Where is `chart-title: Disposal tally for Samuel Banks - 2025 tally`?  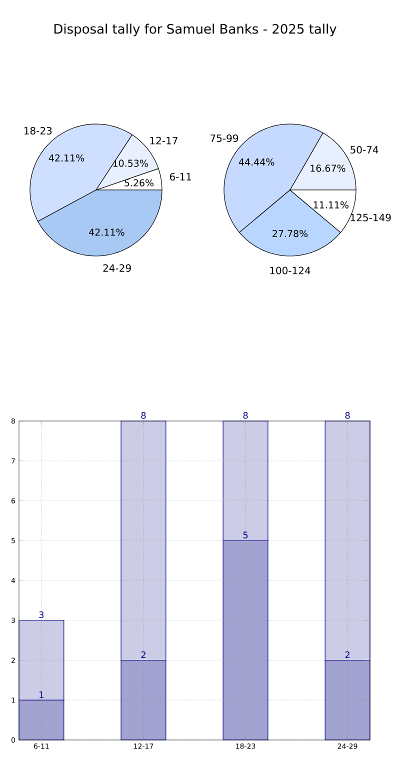 chart-title: Disposal tally for Samuel Banks - 2025 tally is located at coordinates (195, 30).